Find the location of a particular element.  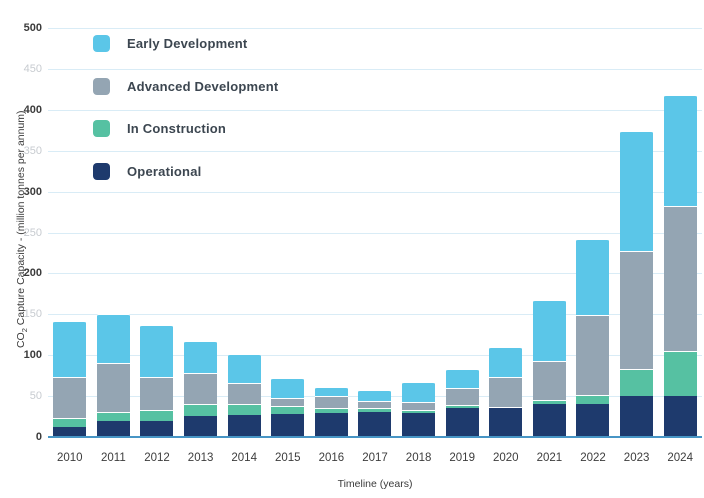

bar-slot-2020 is located at coordinates (506, 391).